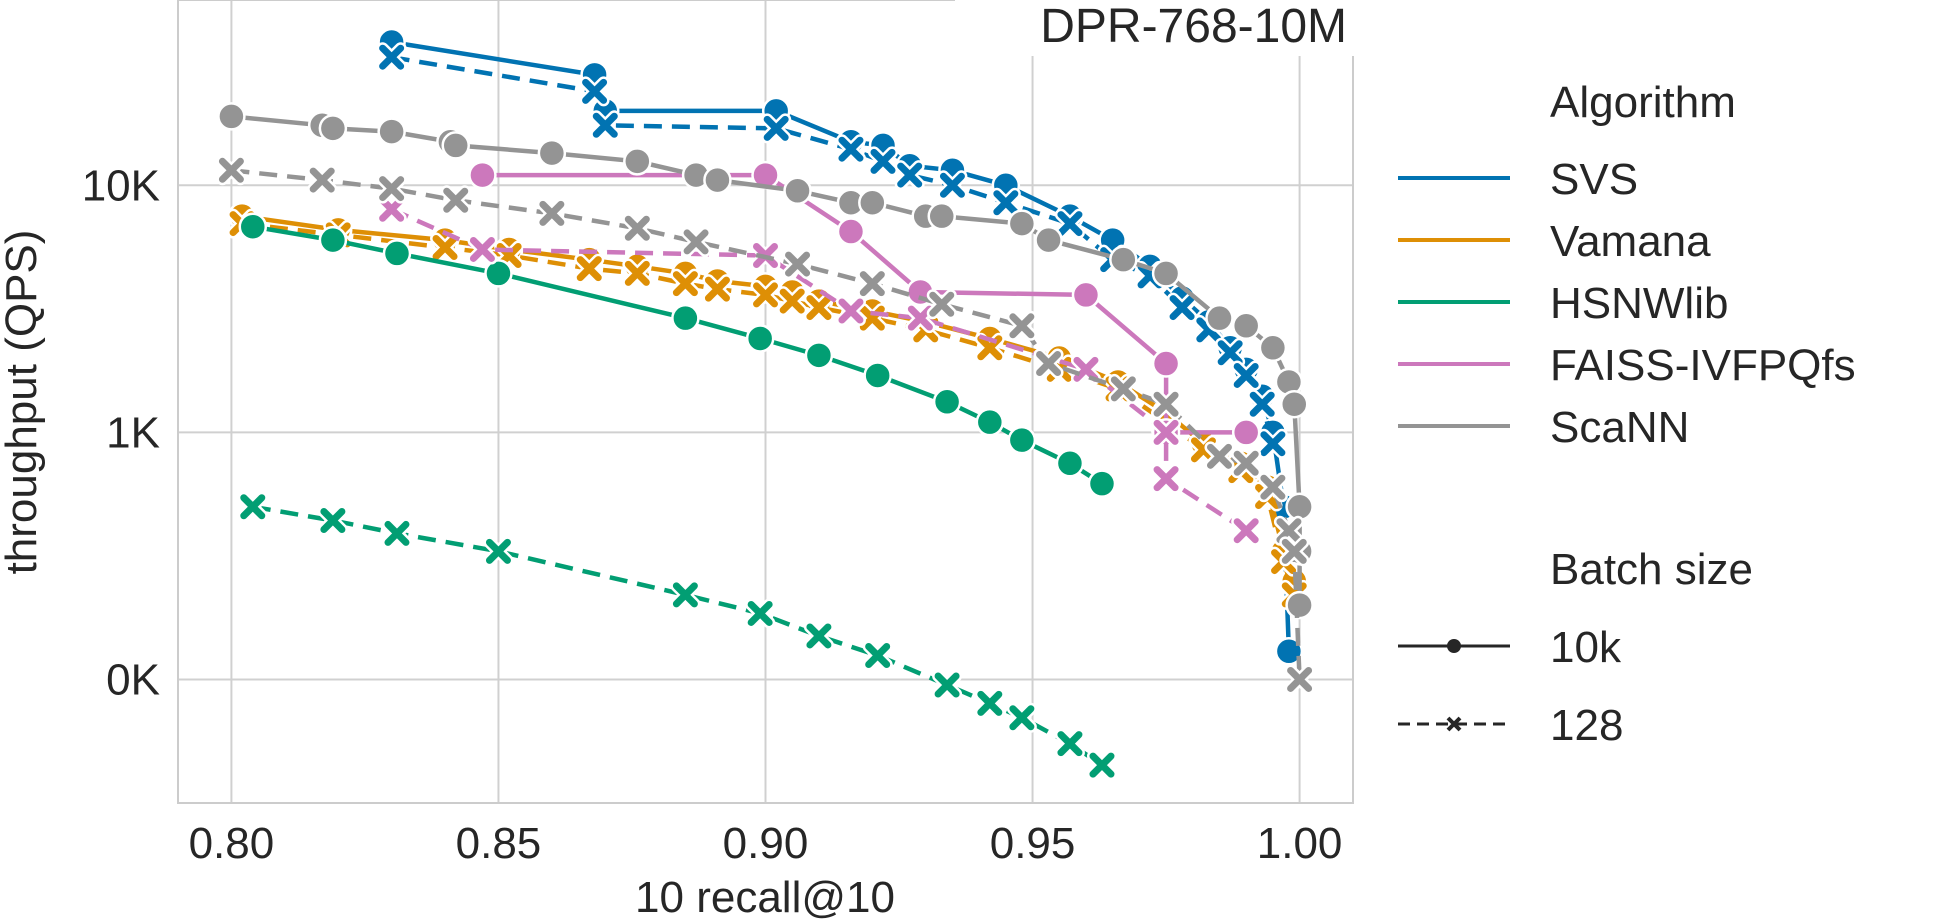  I want to click on x-tick-label: 0.90, so click(766, 843).